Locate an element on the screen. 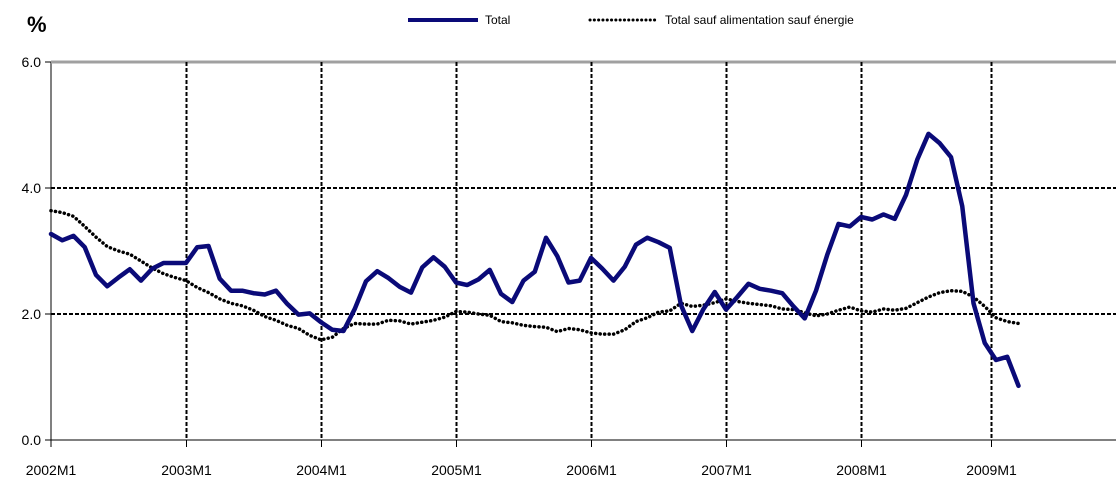 This screenshot has width=1116, height=480. x-tick-label-2008: 2008M1 is located at coordinates (861, 470).